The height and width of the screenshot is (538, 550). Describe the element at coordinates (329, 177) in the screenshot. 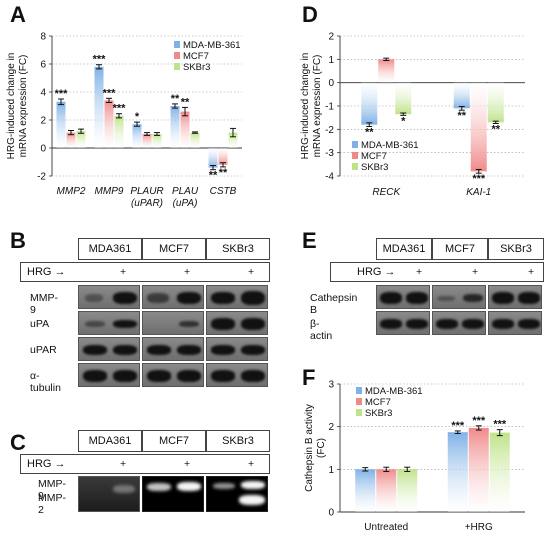

I see `y-tick-label: -4` at that location.